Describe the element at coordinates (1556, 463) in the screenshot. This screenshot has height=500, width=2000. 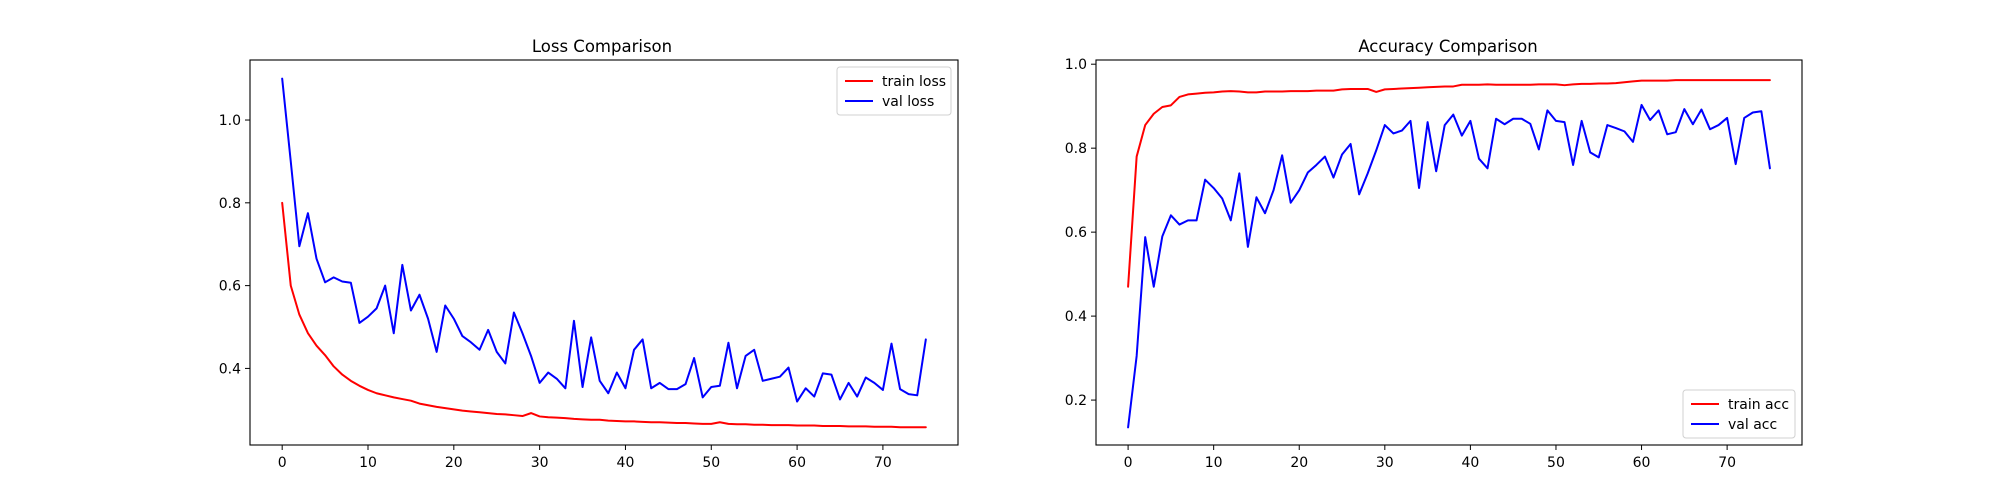
I see `acc-x-tick-label: 50` at that location.